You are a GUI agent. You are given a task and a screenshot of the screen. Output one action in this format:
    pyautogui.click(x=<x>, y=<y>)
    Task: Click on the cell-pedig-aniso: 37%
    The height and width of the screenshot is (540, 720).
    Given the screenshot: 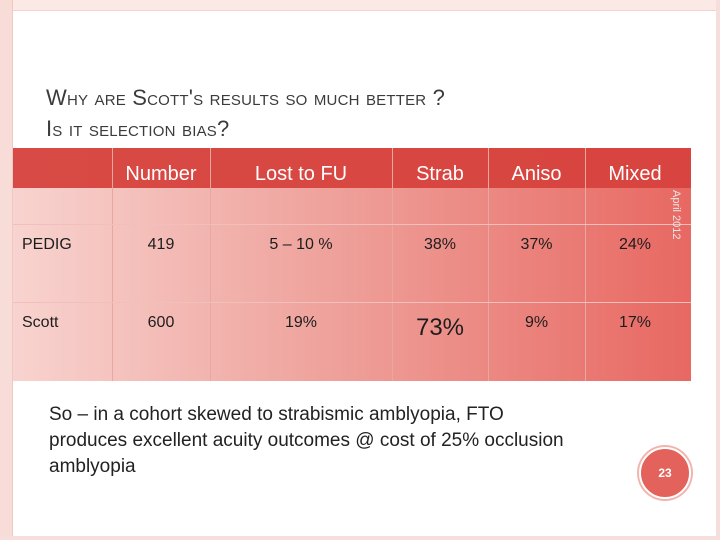 What is the action you would take?
    pyautogui.click(x=536, y=244)
    